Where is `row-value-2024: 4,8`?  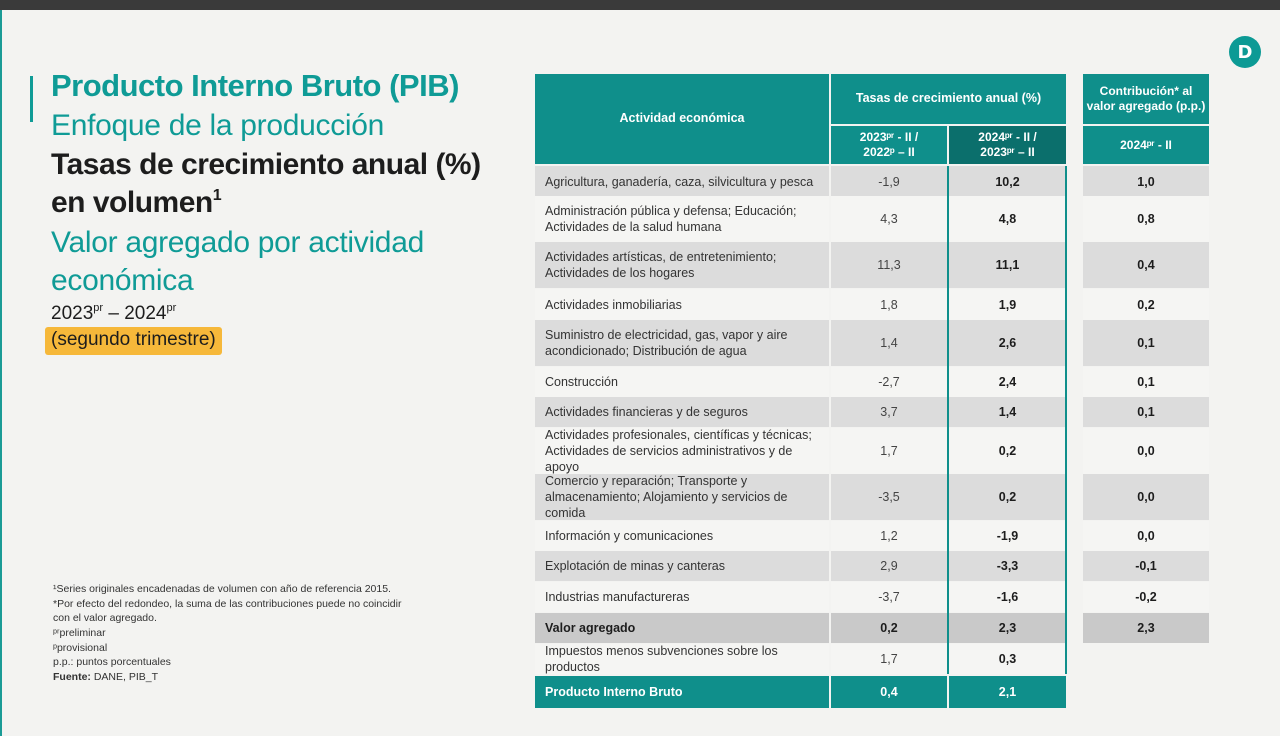
row-value-2024: 4,8 is located at coordinates (1007, 219).